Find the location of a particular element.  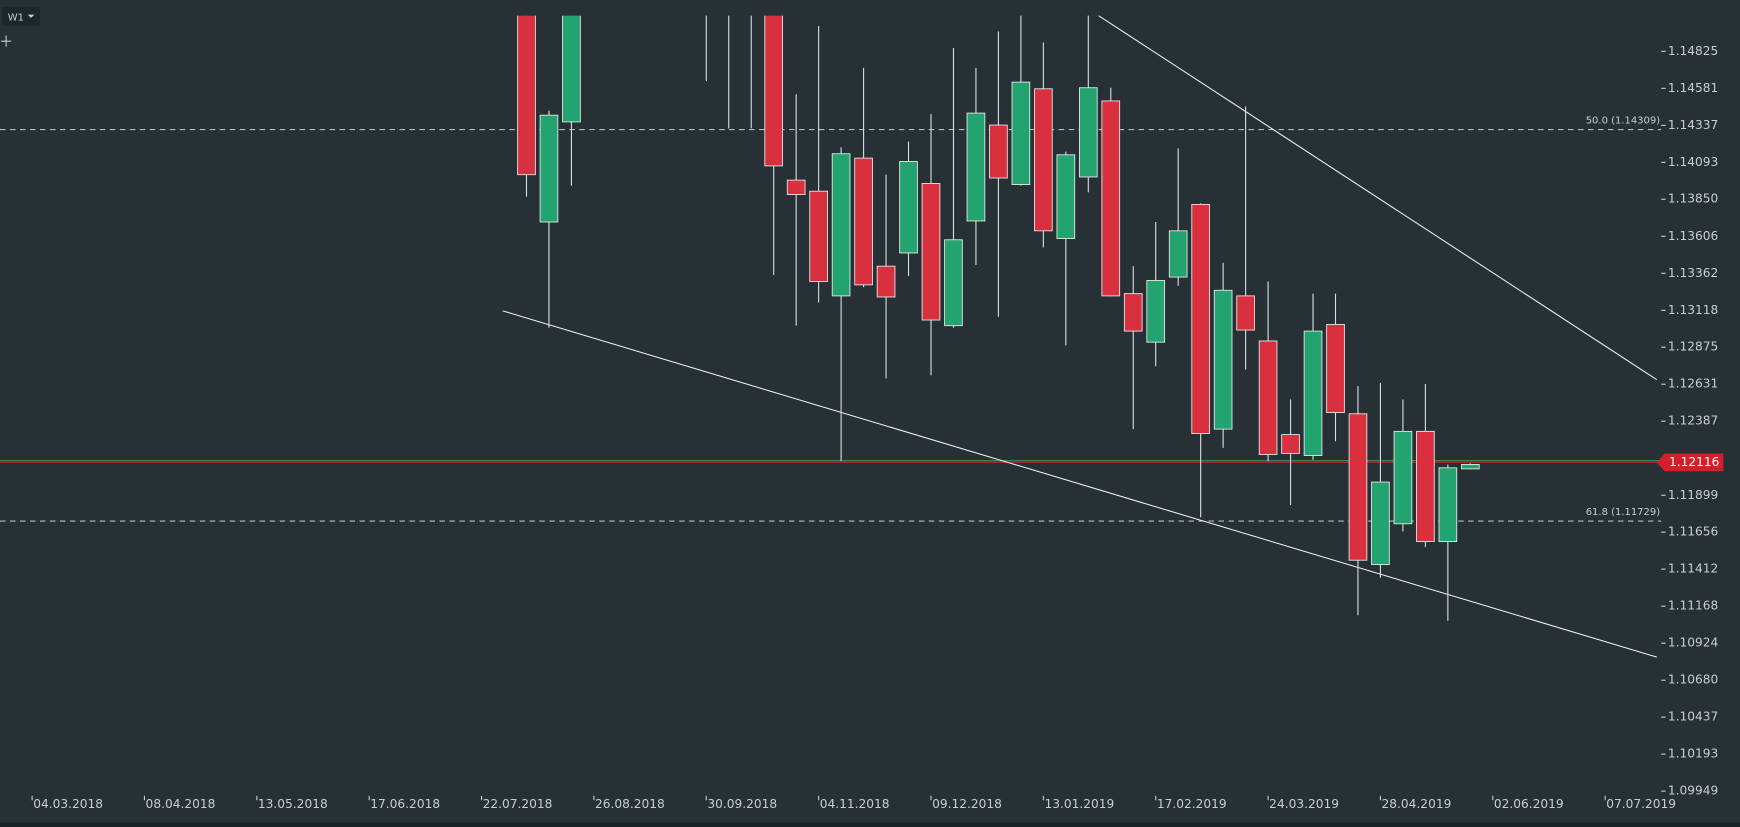

dropdown-arrow is located at coordinates (31, 16).